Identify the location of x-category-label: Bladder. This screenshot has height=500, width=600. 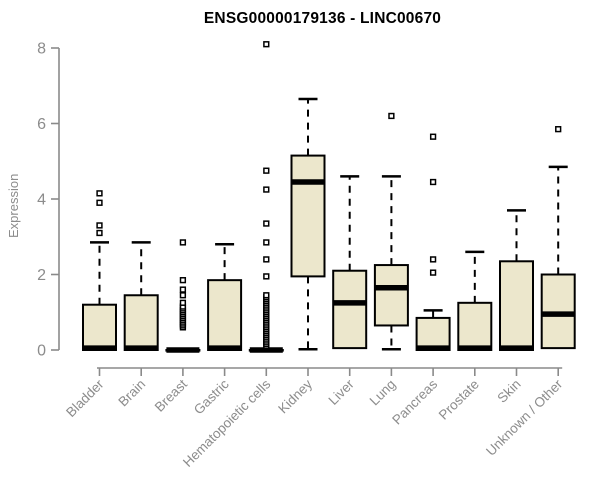
(85, 398).